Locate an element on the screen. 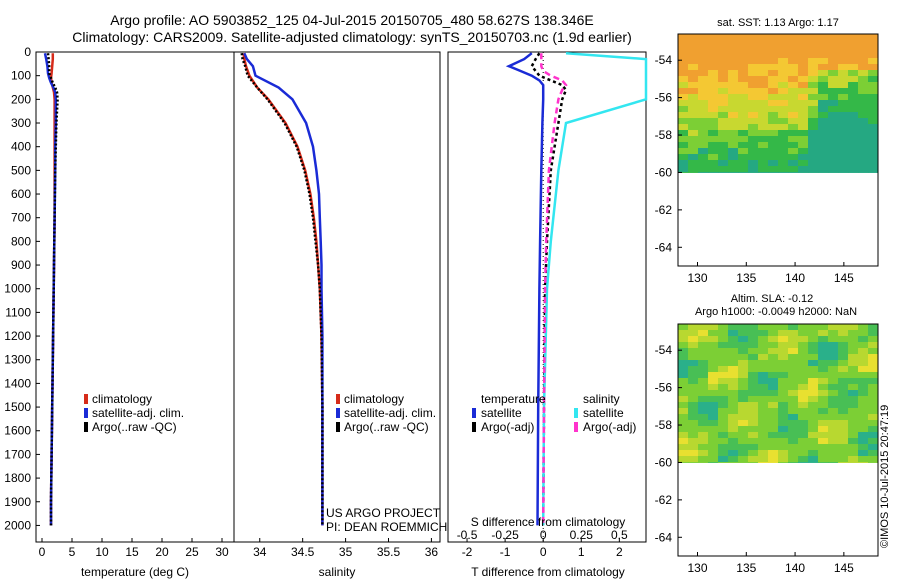 The width and height of the screenshot is (900, 580). salinity-tick-label: 34 is located at coordinates (260, 552).